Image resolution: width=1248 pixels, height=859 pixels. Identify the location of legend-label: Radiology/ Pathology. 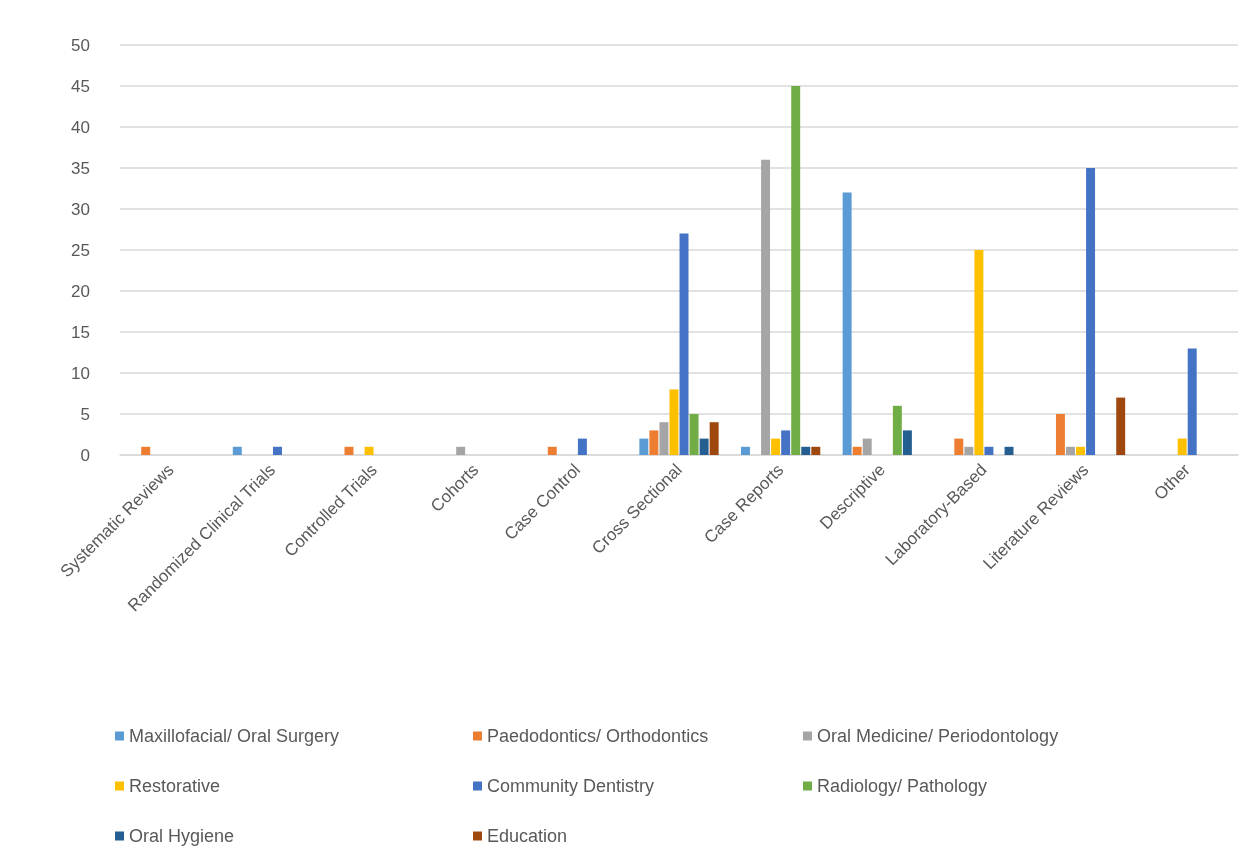
(902, 786).